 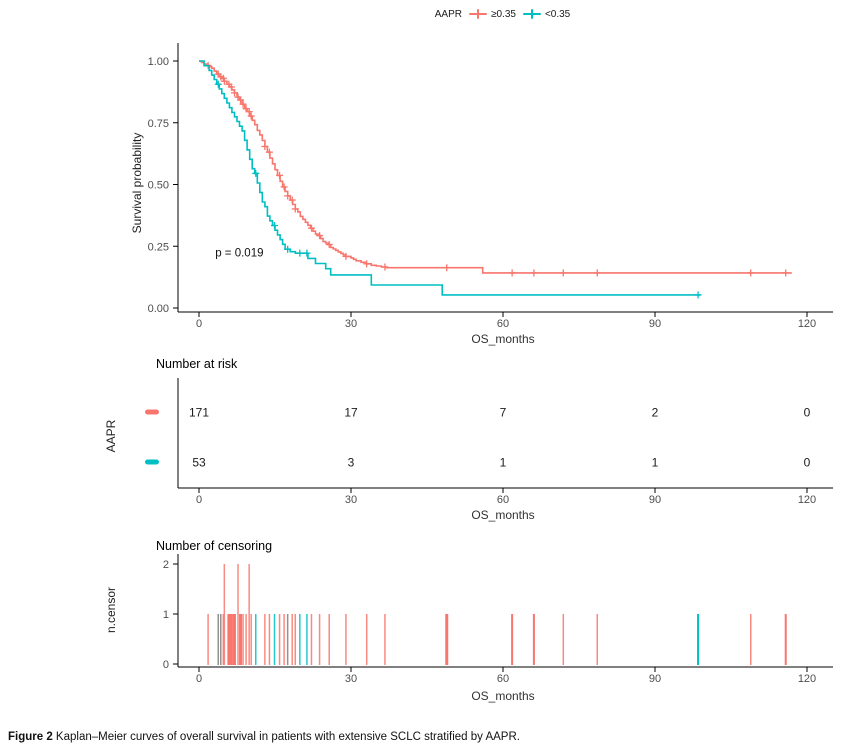 What do you see at coordinates (166, 565) in the screenshot?
I see `svg-text: 2` at bounding box center [166, 565].